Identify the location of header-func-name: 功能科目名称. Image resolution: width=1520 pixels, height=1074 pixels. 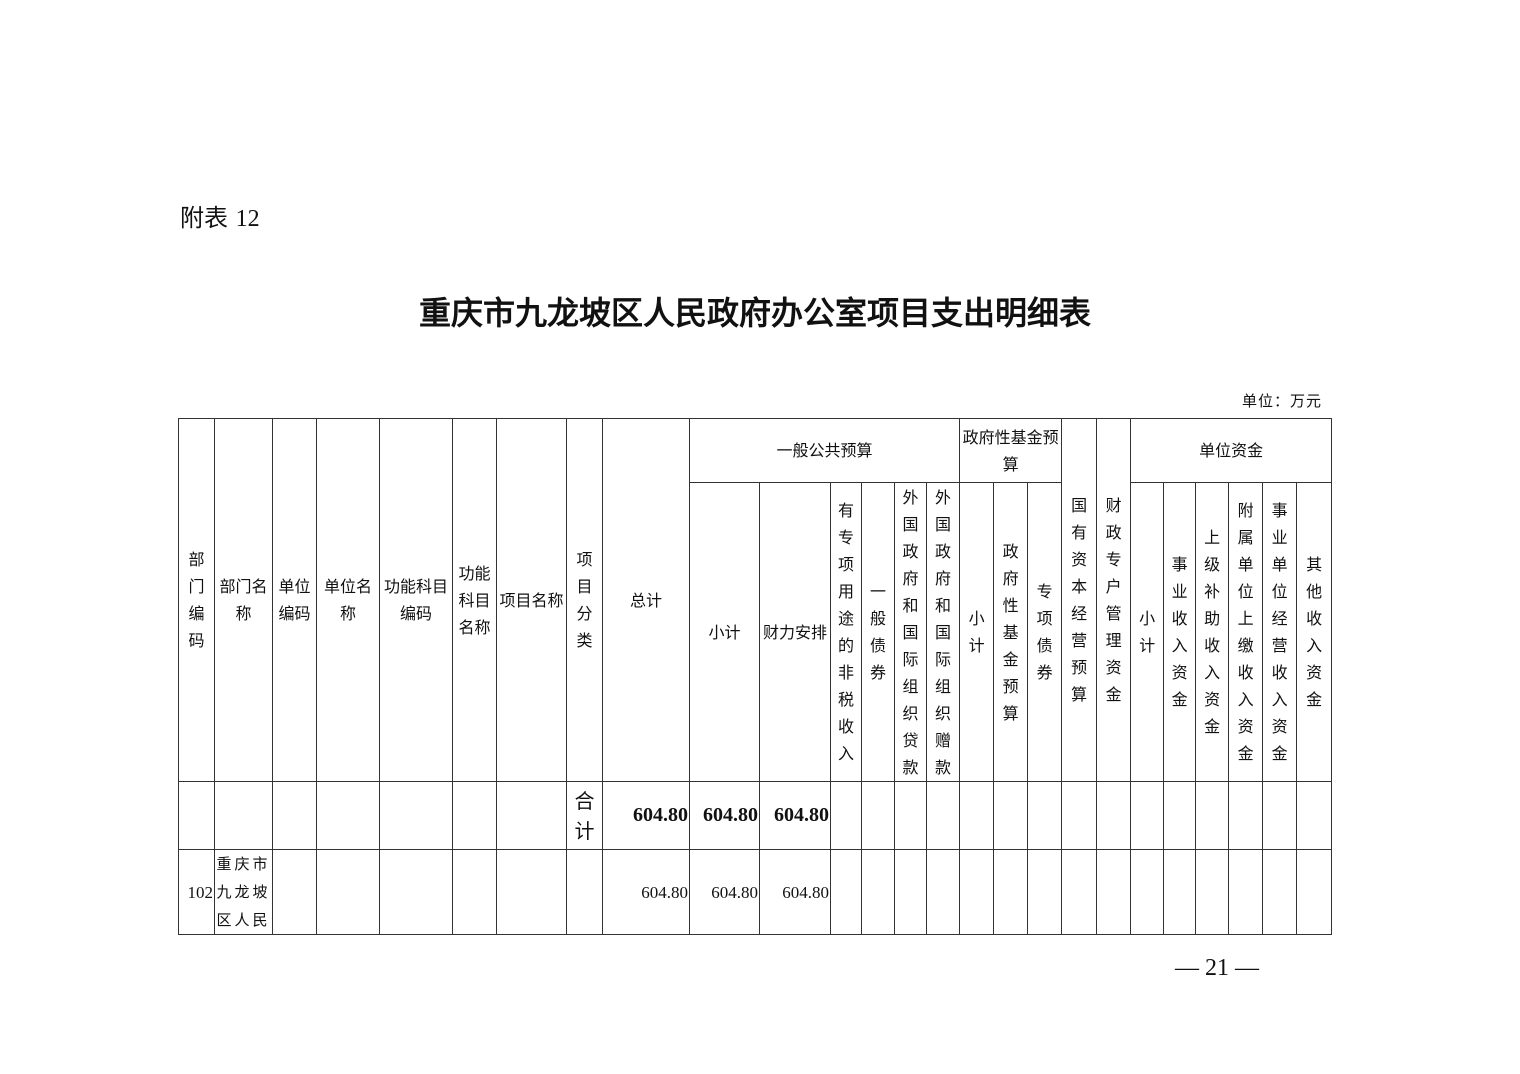
(474, 600).